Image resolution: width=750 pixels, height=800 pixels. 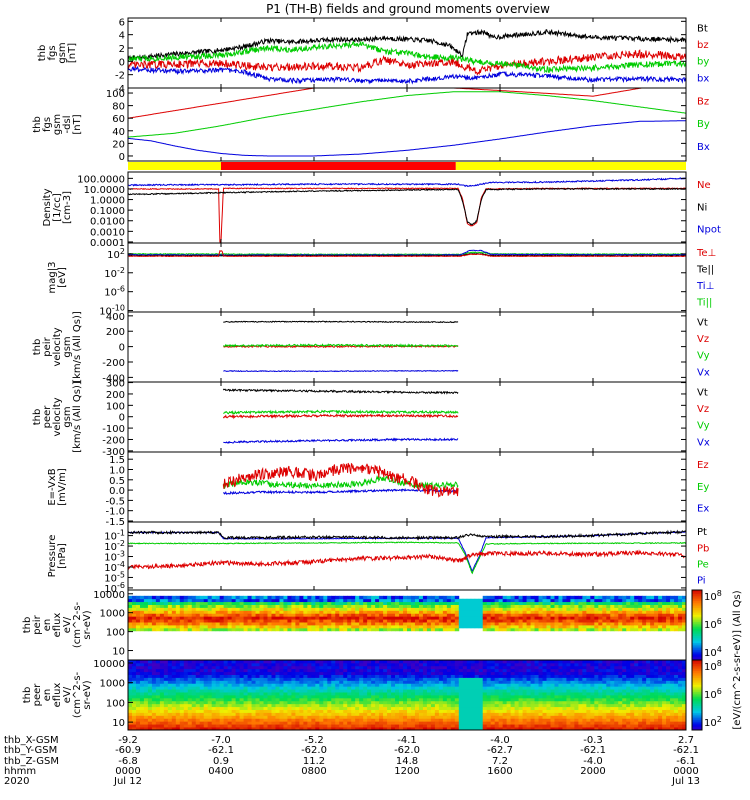 I want to click on ytick-label: 0.5, so click(x=117, y=481).